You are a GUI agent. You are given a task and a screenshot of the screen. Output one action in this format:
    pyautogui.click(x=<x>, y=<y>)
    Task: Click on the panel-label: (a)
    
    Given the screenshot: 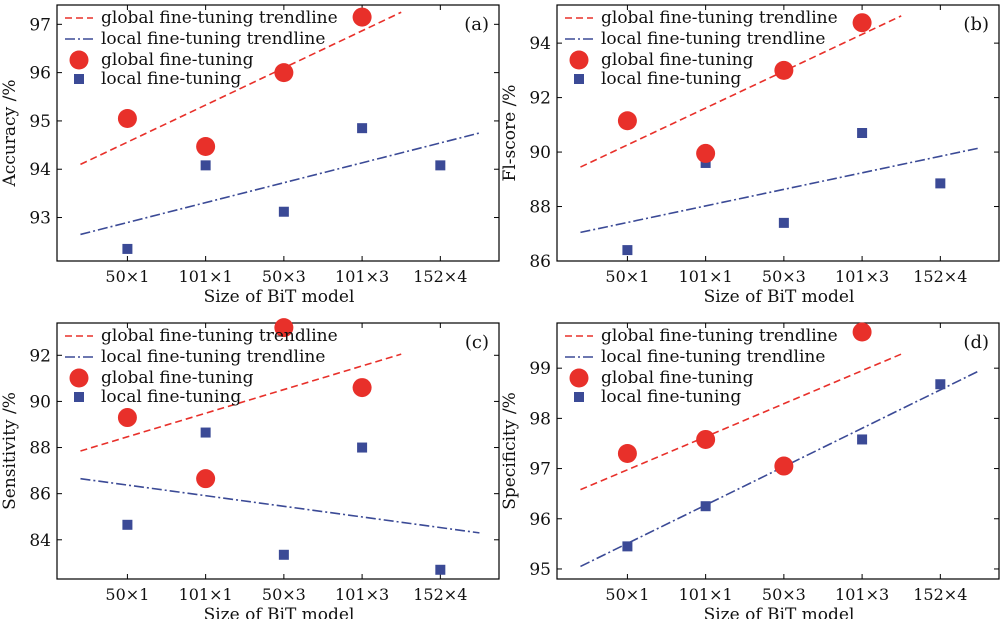 What is the action you would take?
    pyautogui.click(x=476, y=24)
    